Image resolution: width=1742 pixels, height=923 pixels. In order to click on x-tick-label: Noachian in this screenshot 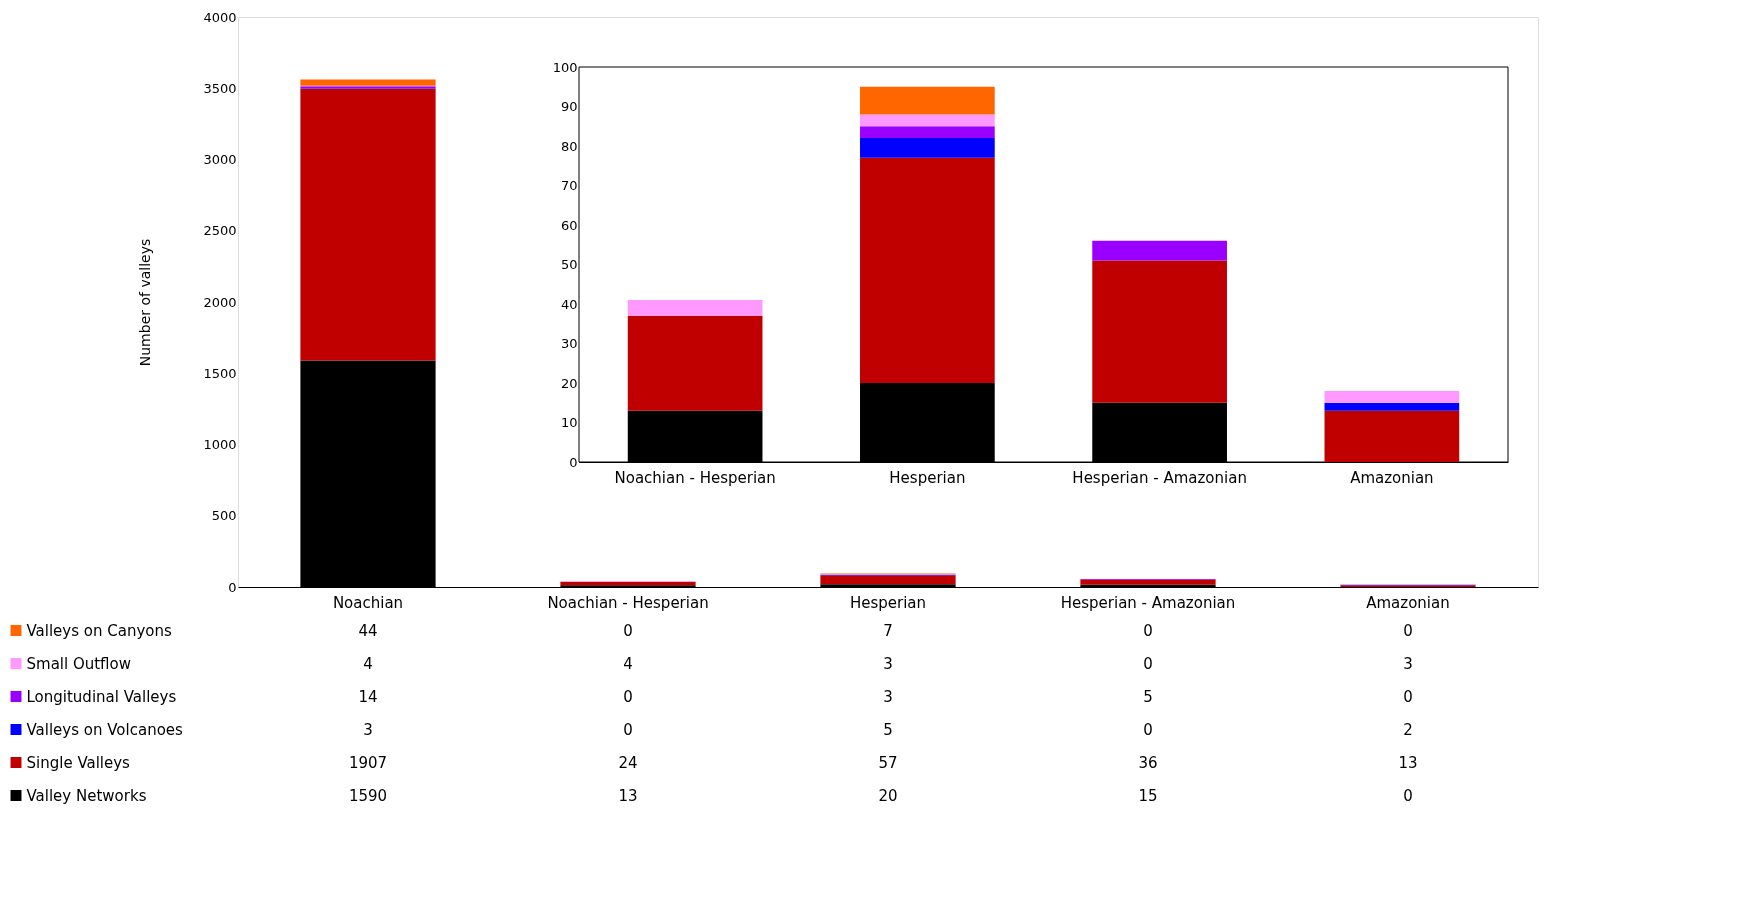, I will do `click(368, 602)`.